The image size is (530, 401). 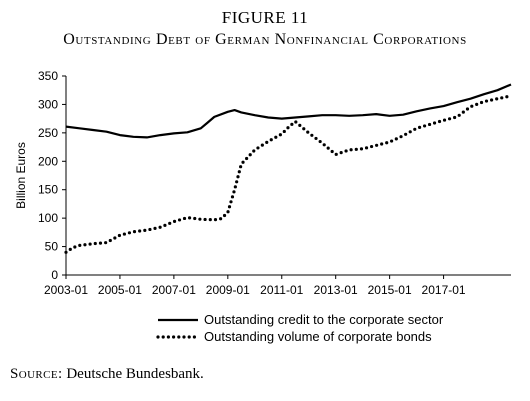 I want to click on x-tick-label: 2017-01, so click(x=444, y=290).